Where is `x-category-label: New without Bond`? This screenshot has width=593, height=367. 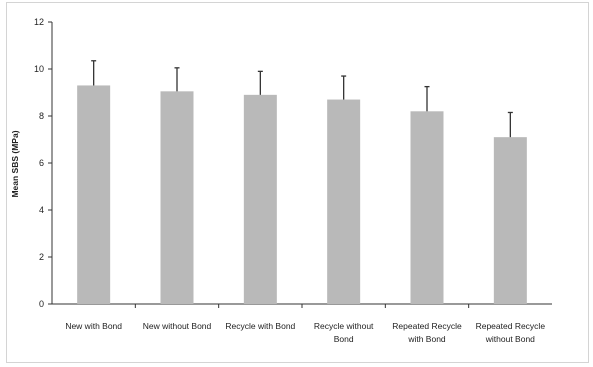
x-category-label: New without Bond is located at coordinates (177, 326).